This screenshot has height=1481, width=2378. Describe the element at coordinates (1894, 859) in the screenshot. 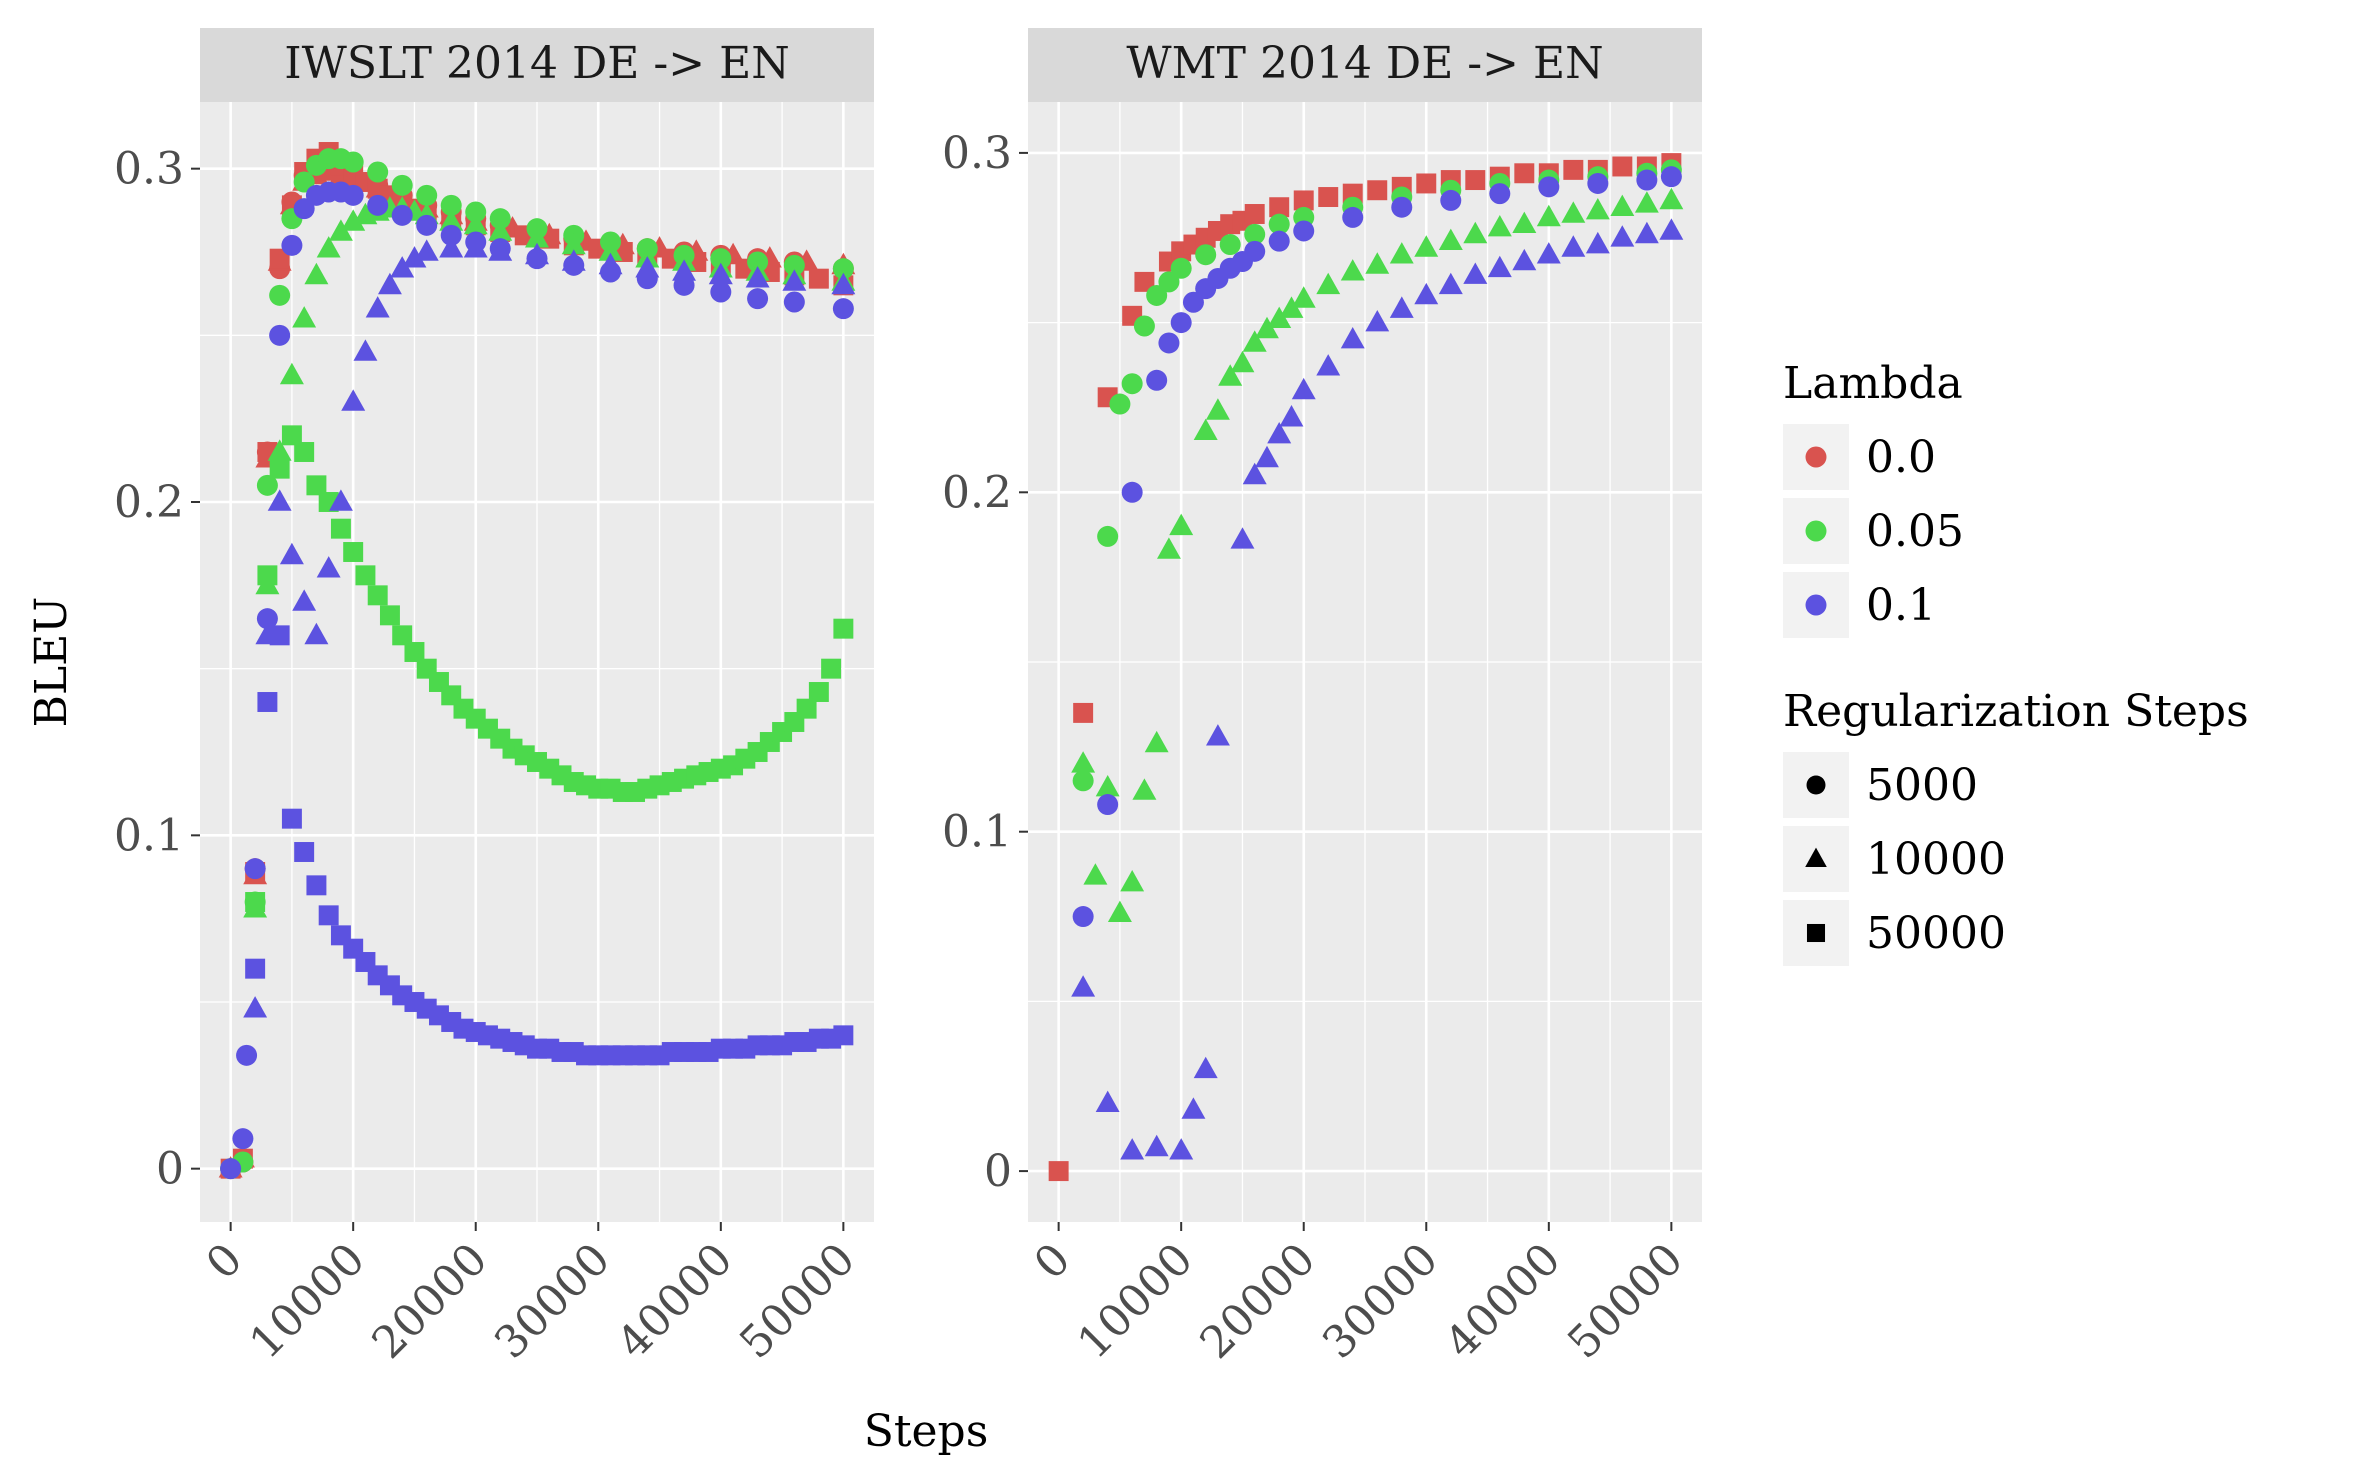

I see `legend-regsteps-keys: 5000 10000 50000` at that location.